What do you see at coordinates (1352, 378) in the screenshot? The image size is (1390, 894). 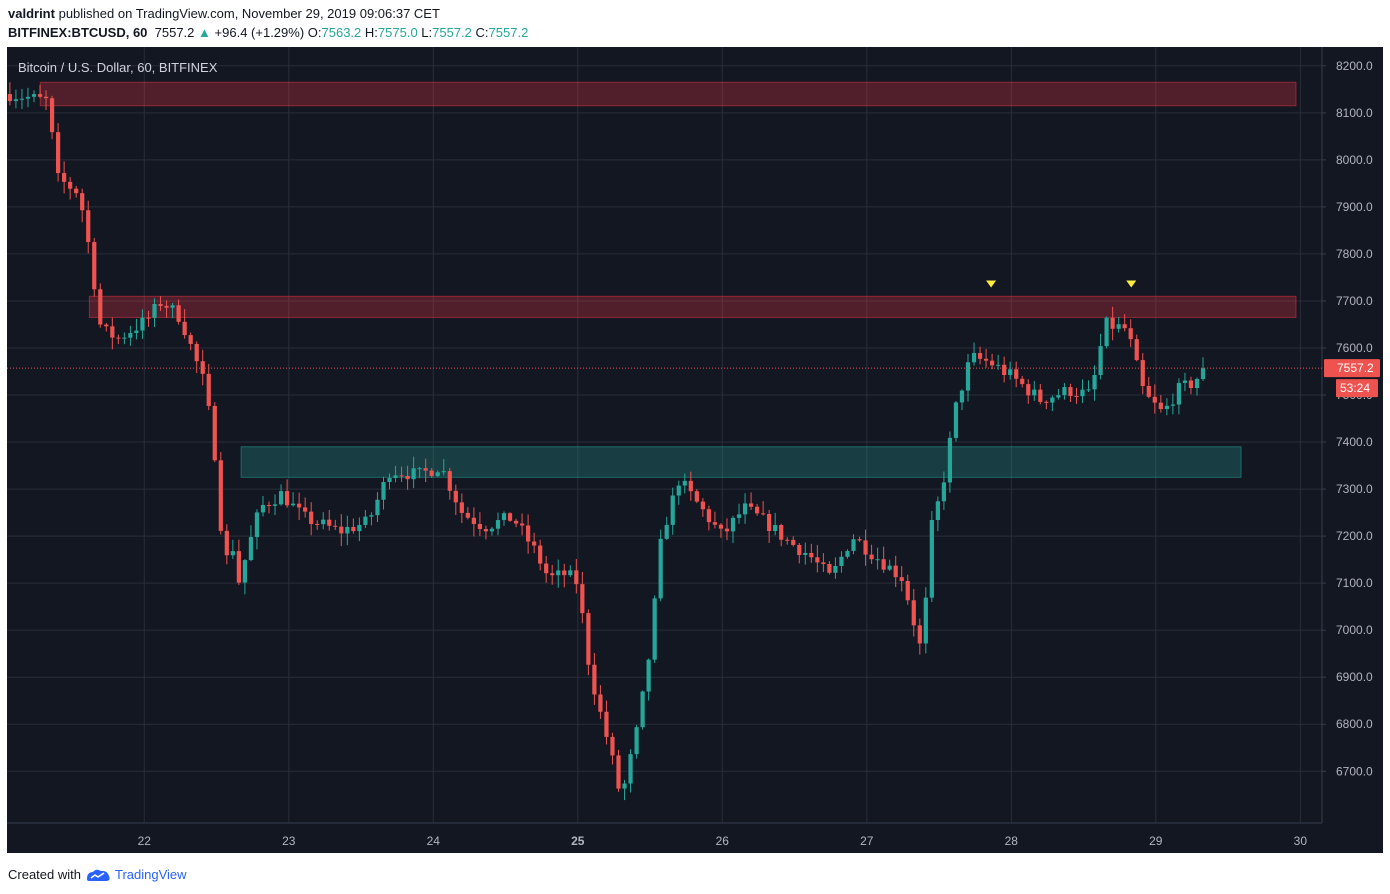 I see `last-price-badge: 7557.2 53:24` at bounding box center [1352, 378].